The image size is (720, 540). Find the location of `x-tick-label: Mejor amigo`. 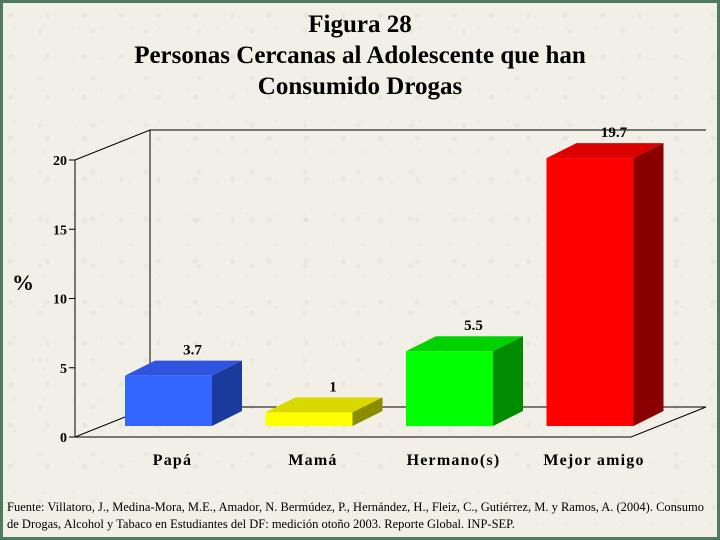

x-tick-label: Mejor amigo is located at coordinates (593, 460).